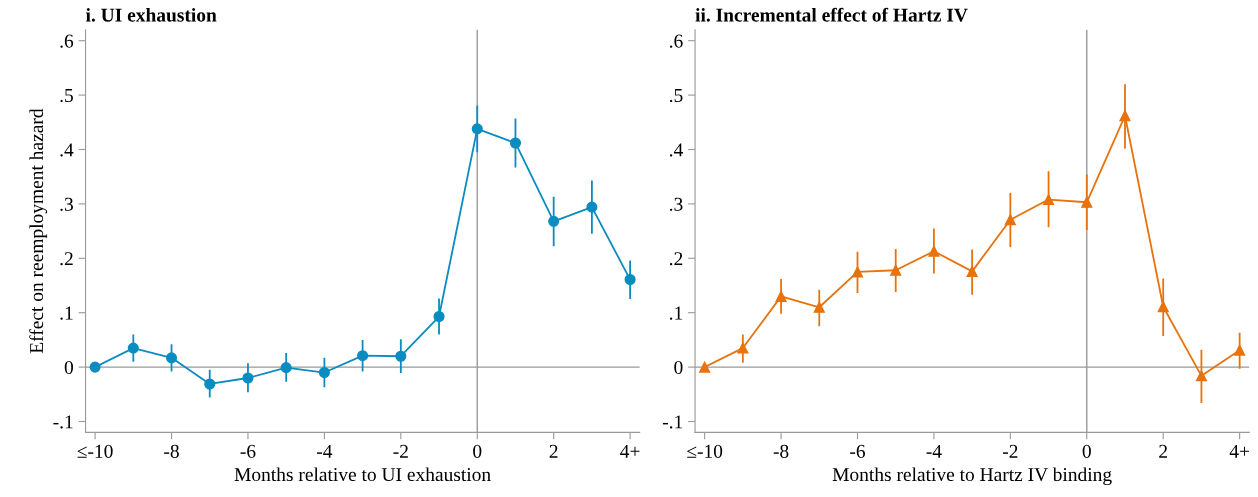 The image size is (1258, 497). What do you see at coordinates (972, 476) in the screenshot?
I see `x-axis-title: Months relative to Hartz IV binding` at bounding box center [972, 476].